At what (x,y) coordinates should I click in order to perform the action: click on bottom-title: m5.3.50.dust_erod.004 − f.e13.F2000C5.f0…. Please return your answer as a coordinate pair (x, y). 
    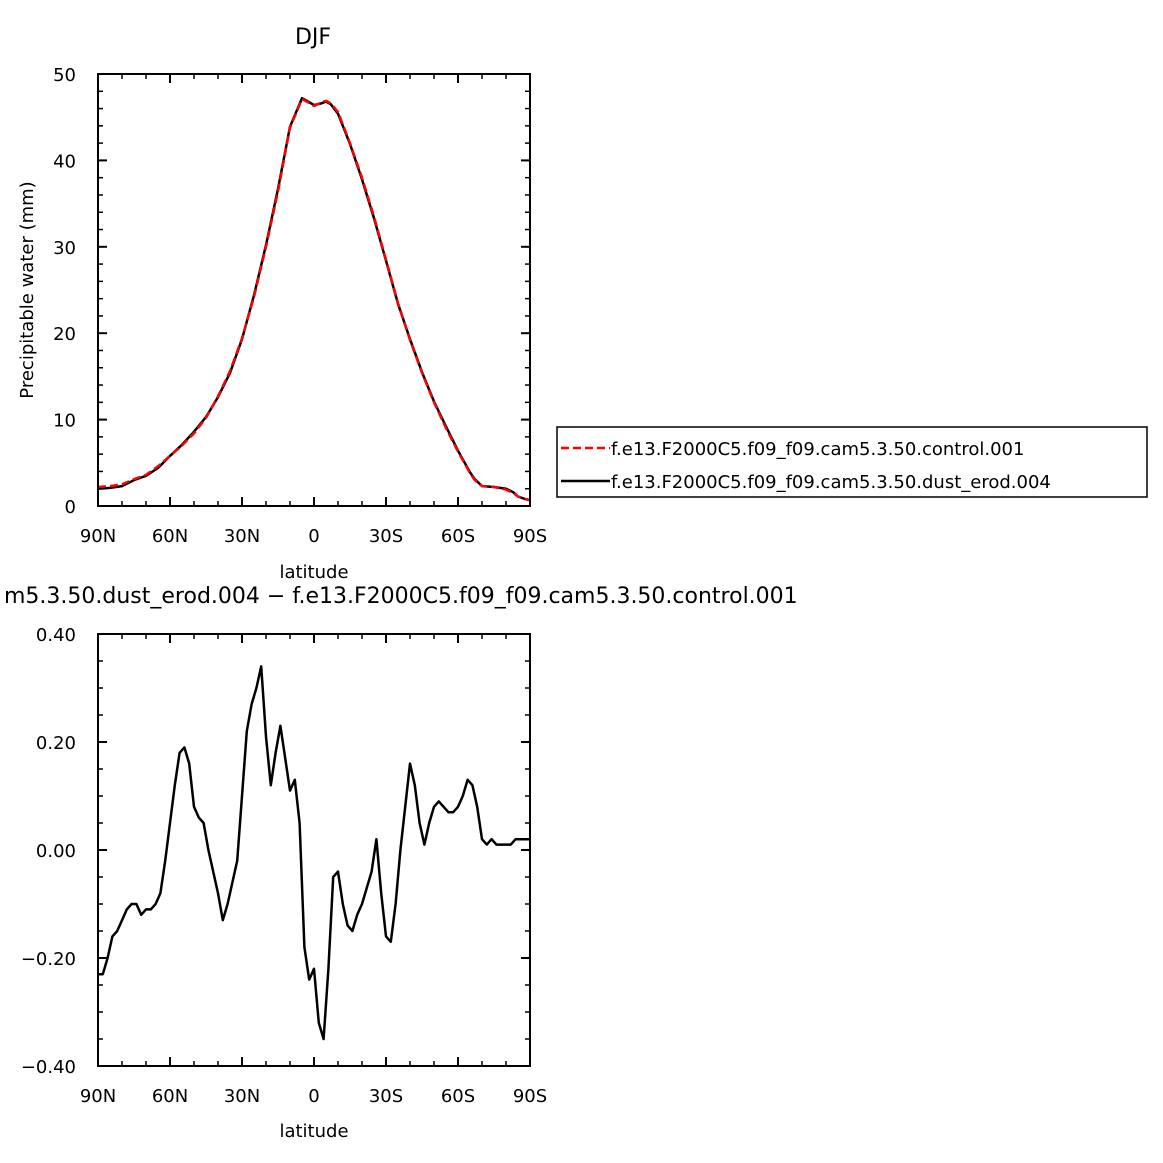
    Looking at the image, I should click on (401, 596).